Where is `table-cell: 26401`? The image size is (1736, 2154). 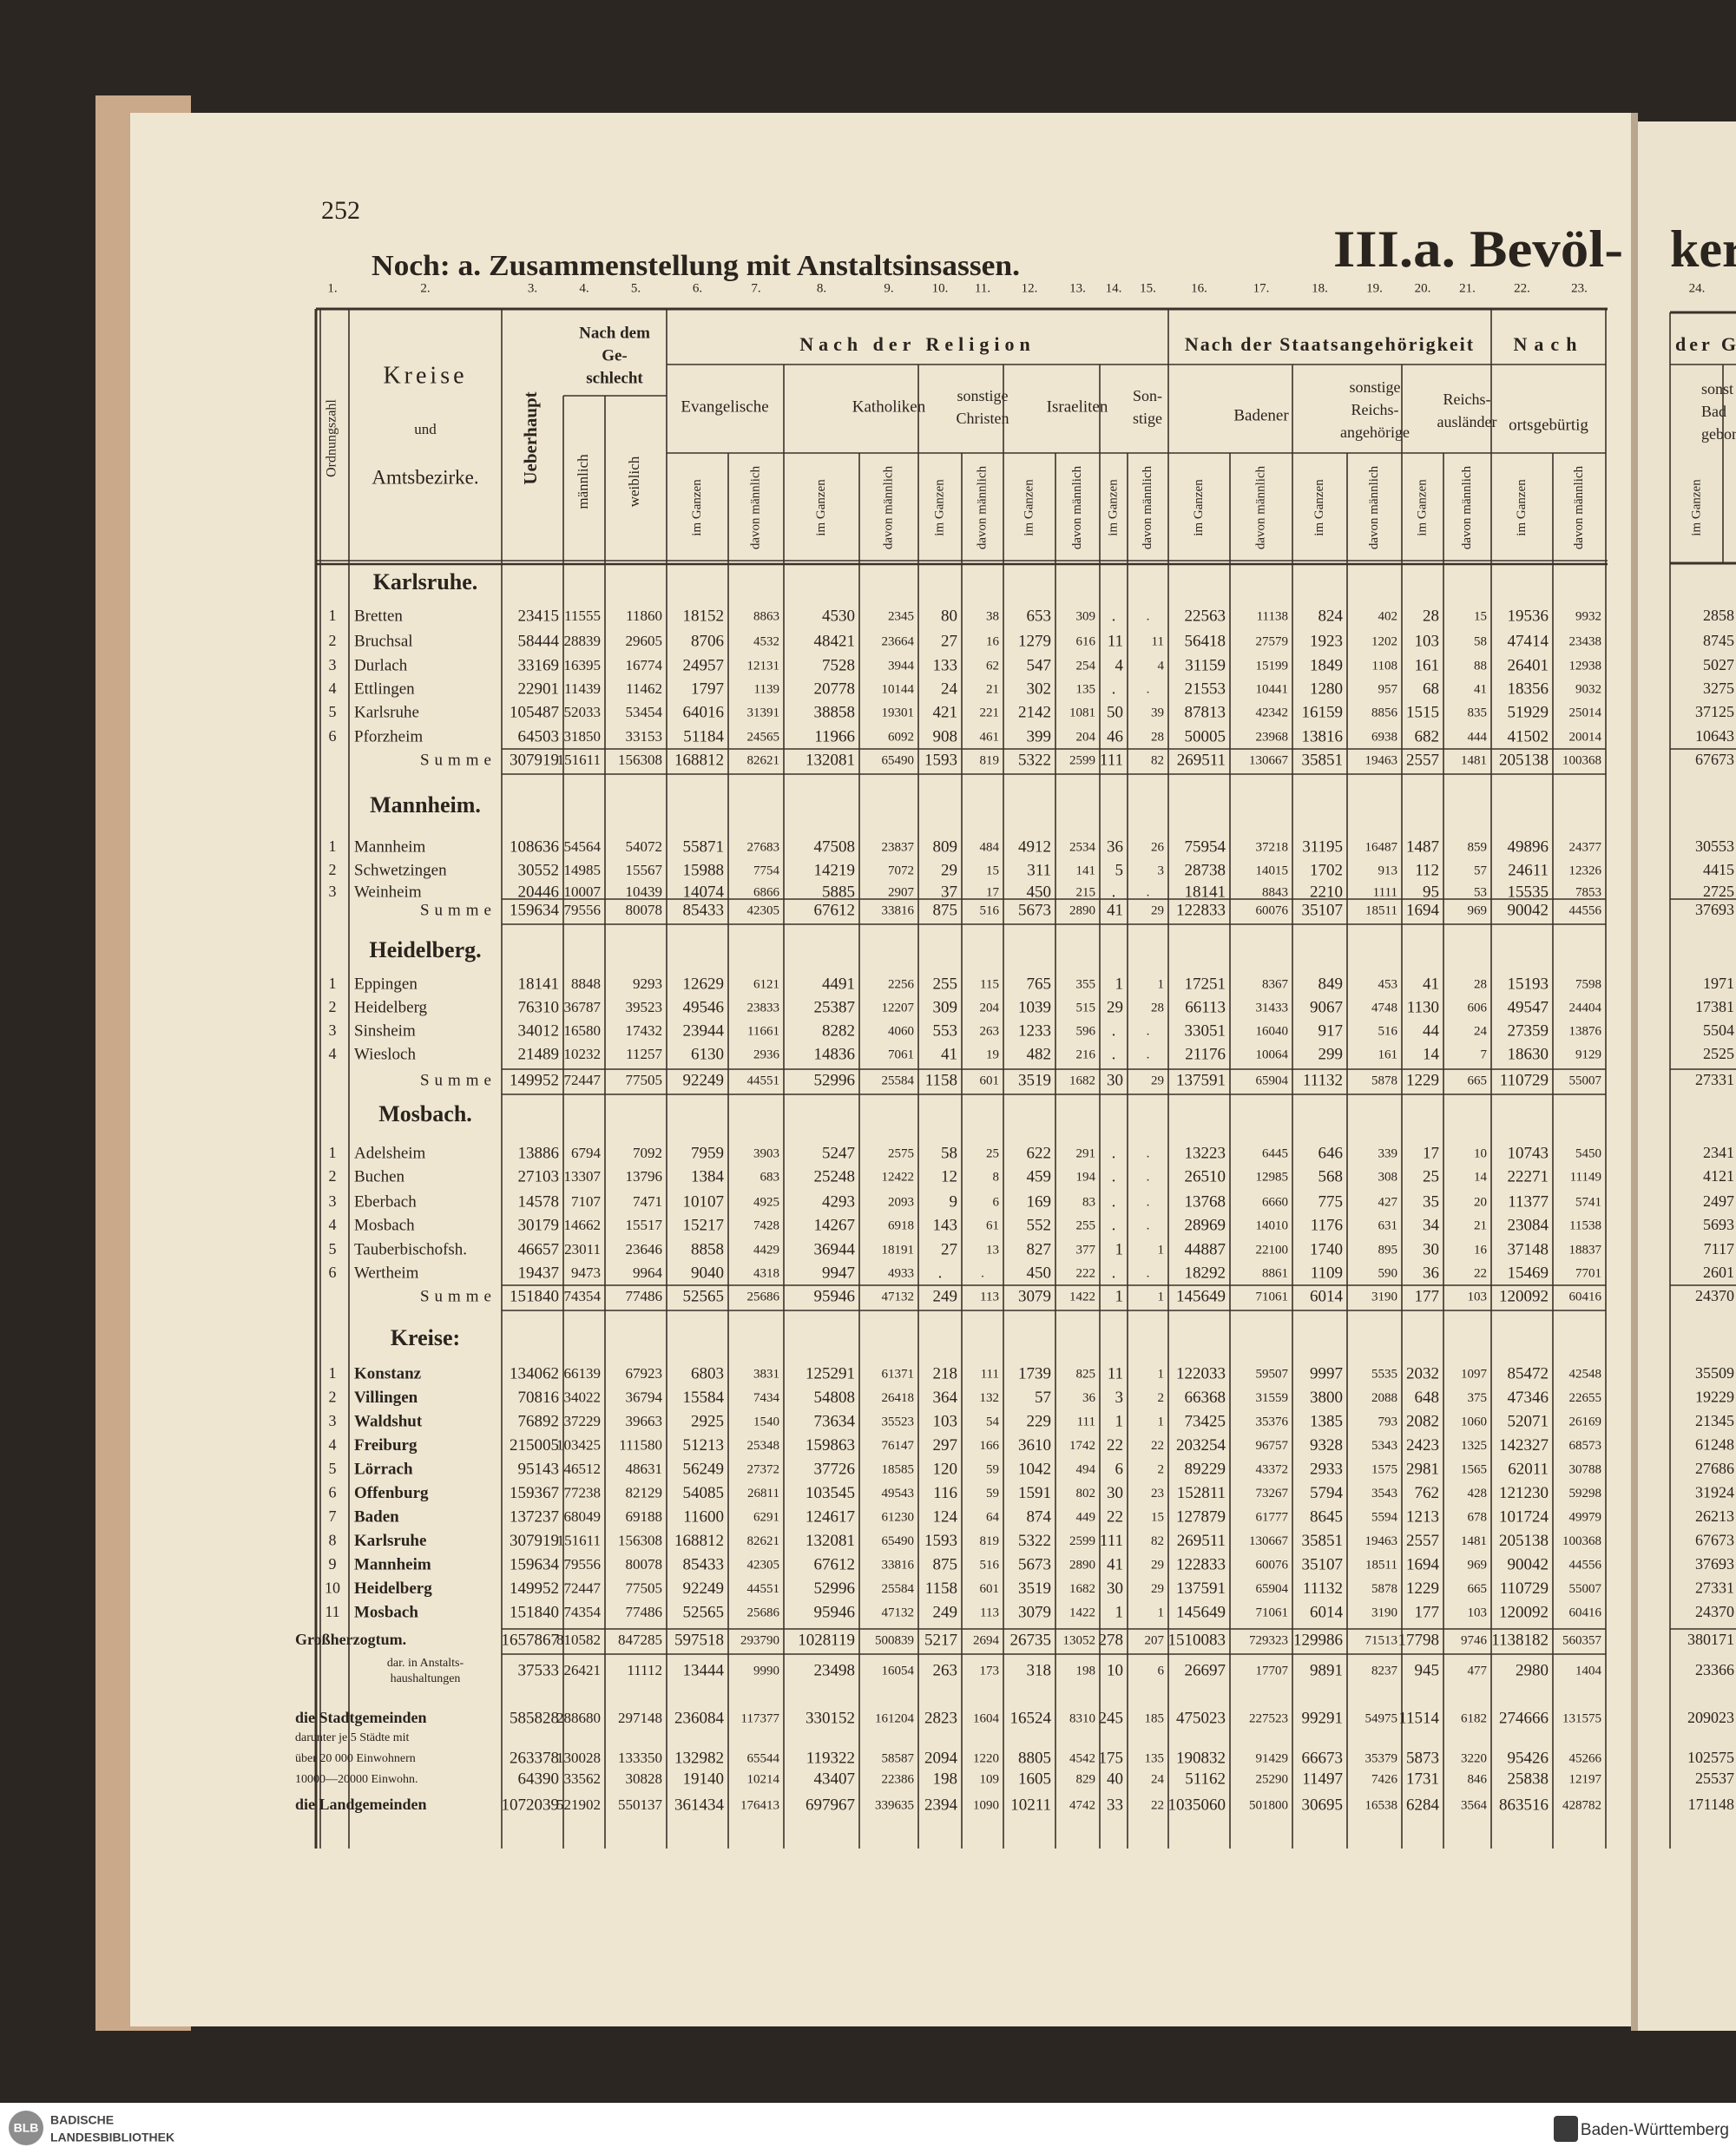 table-cell: 26401 is located at coordinates (1528, 665).